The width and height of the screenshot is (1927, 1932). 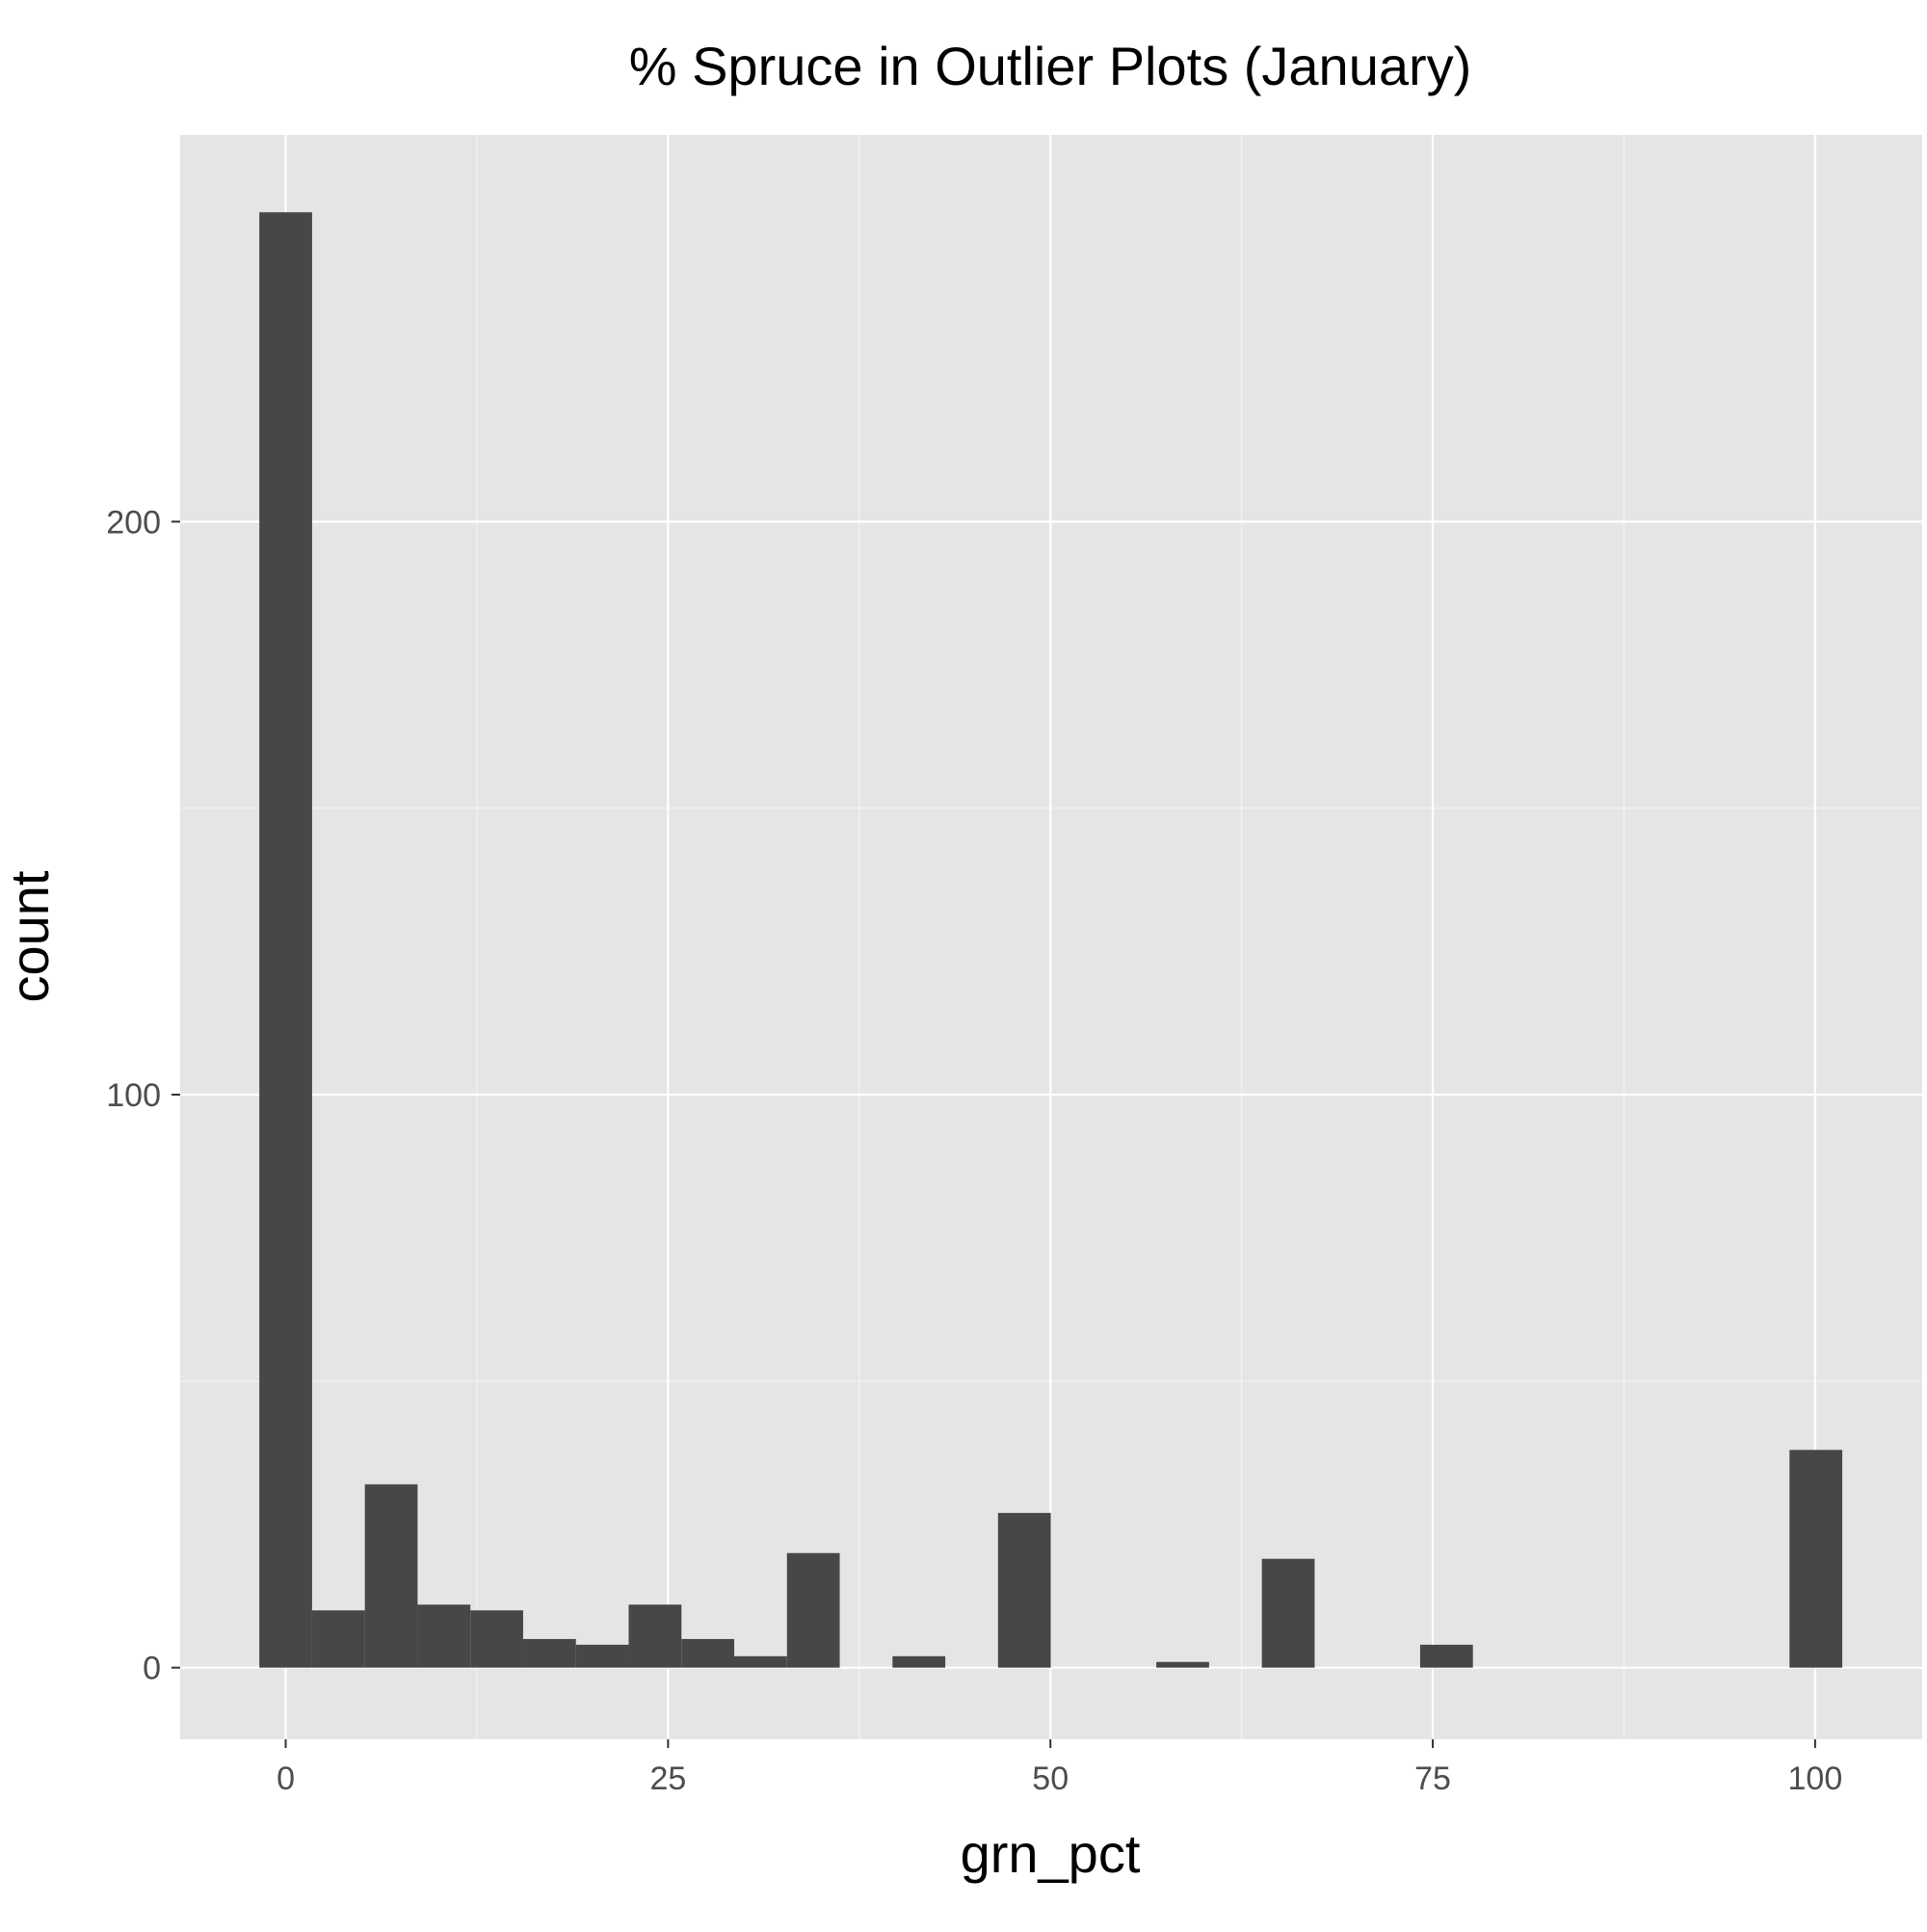 I want to click on y-axis-title: count, so click(x=30, y=936).